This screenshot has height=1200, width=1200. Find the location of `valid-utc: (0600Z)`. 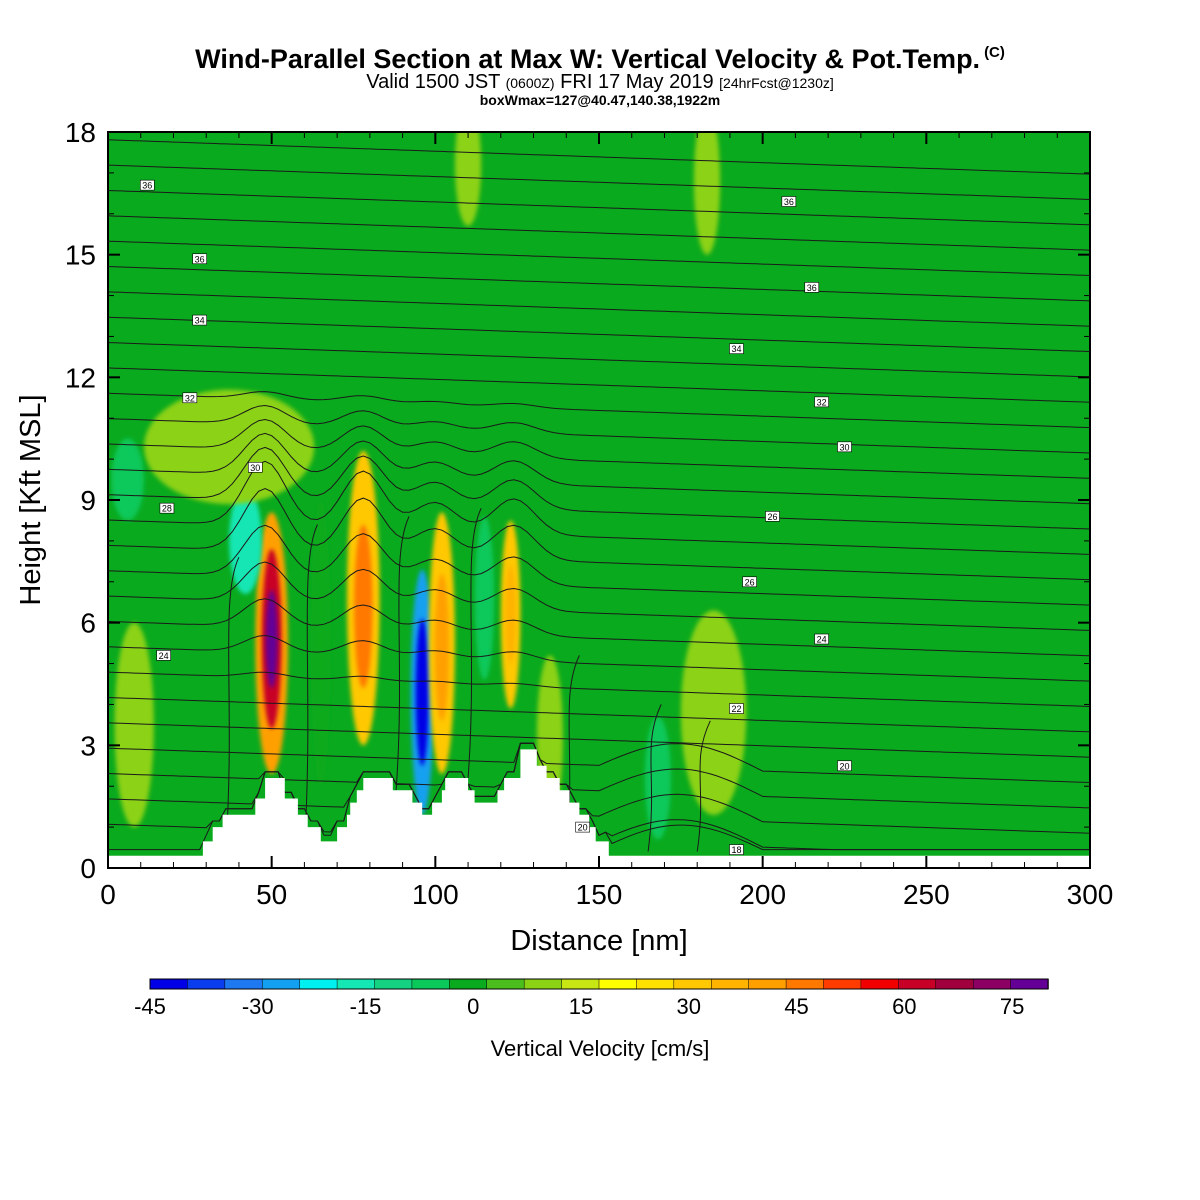

valid-utc: (0600Z) is located at coordinates (530, 83).